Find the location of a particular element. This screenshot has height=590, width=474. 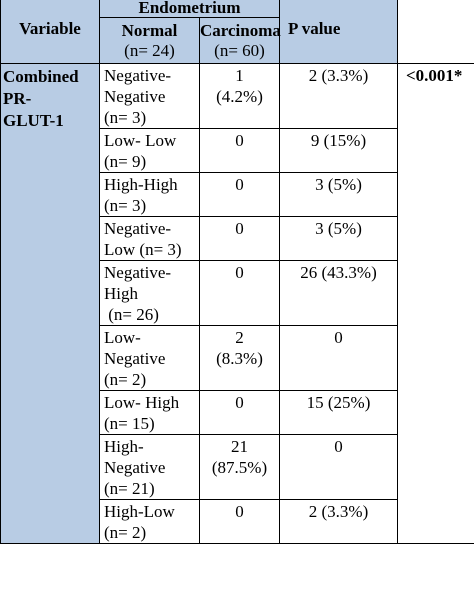

normal-percent: (4.2%) is located at coordinates (239, 96).